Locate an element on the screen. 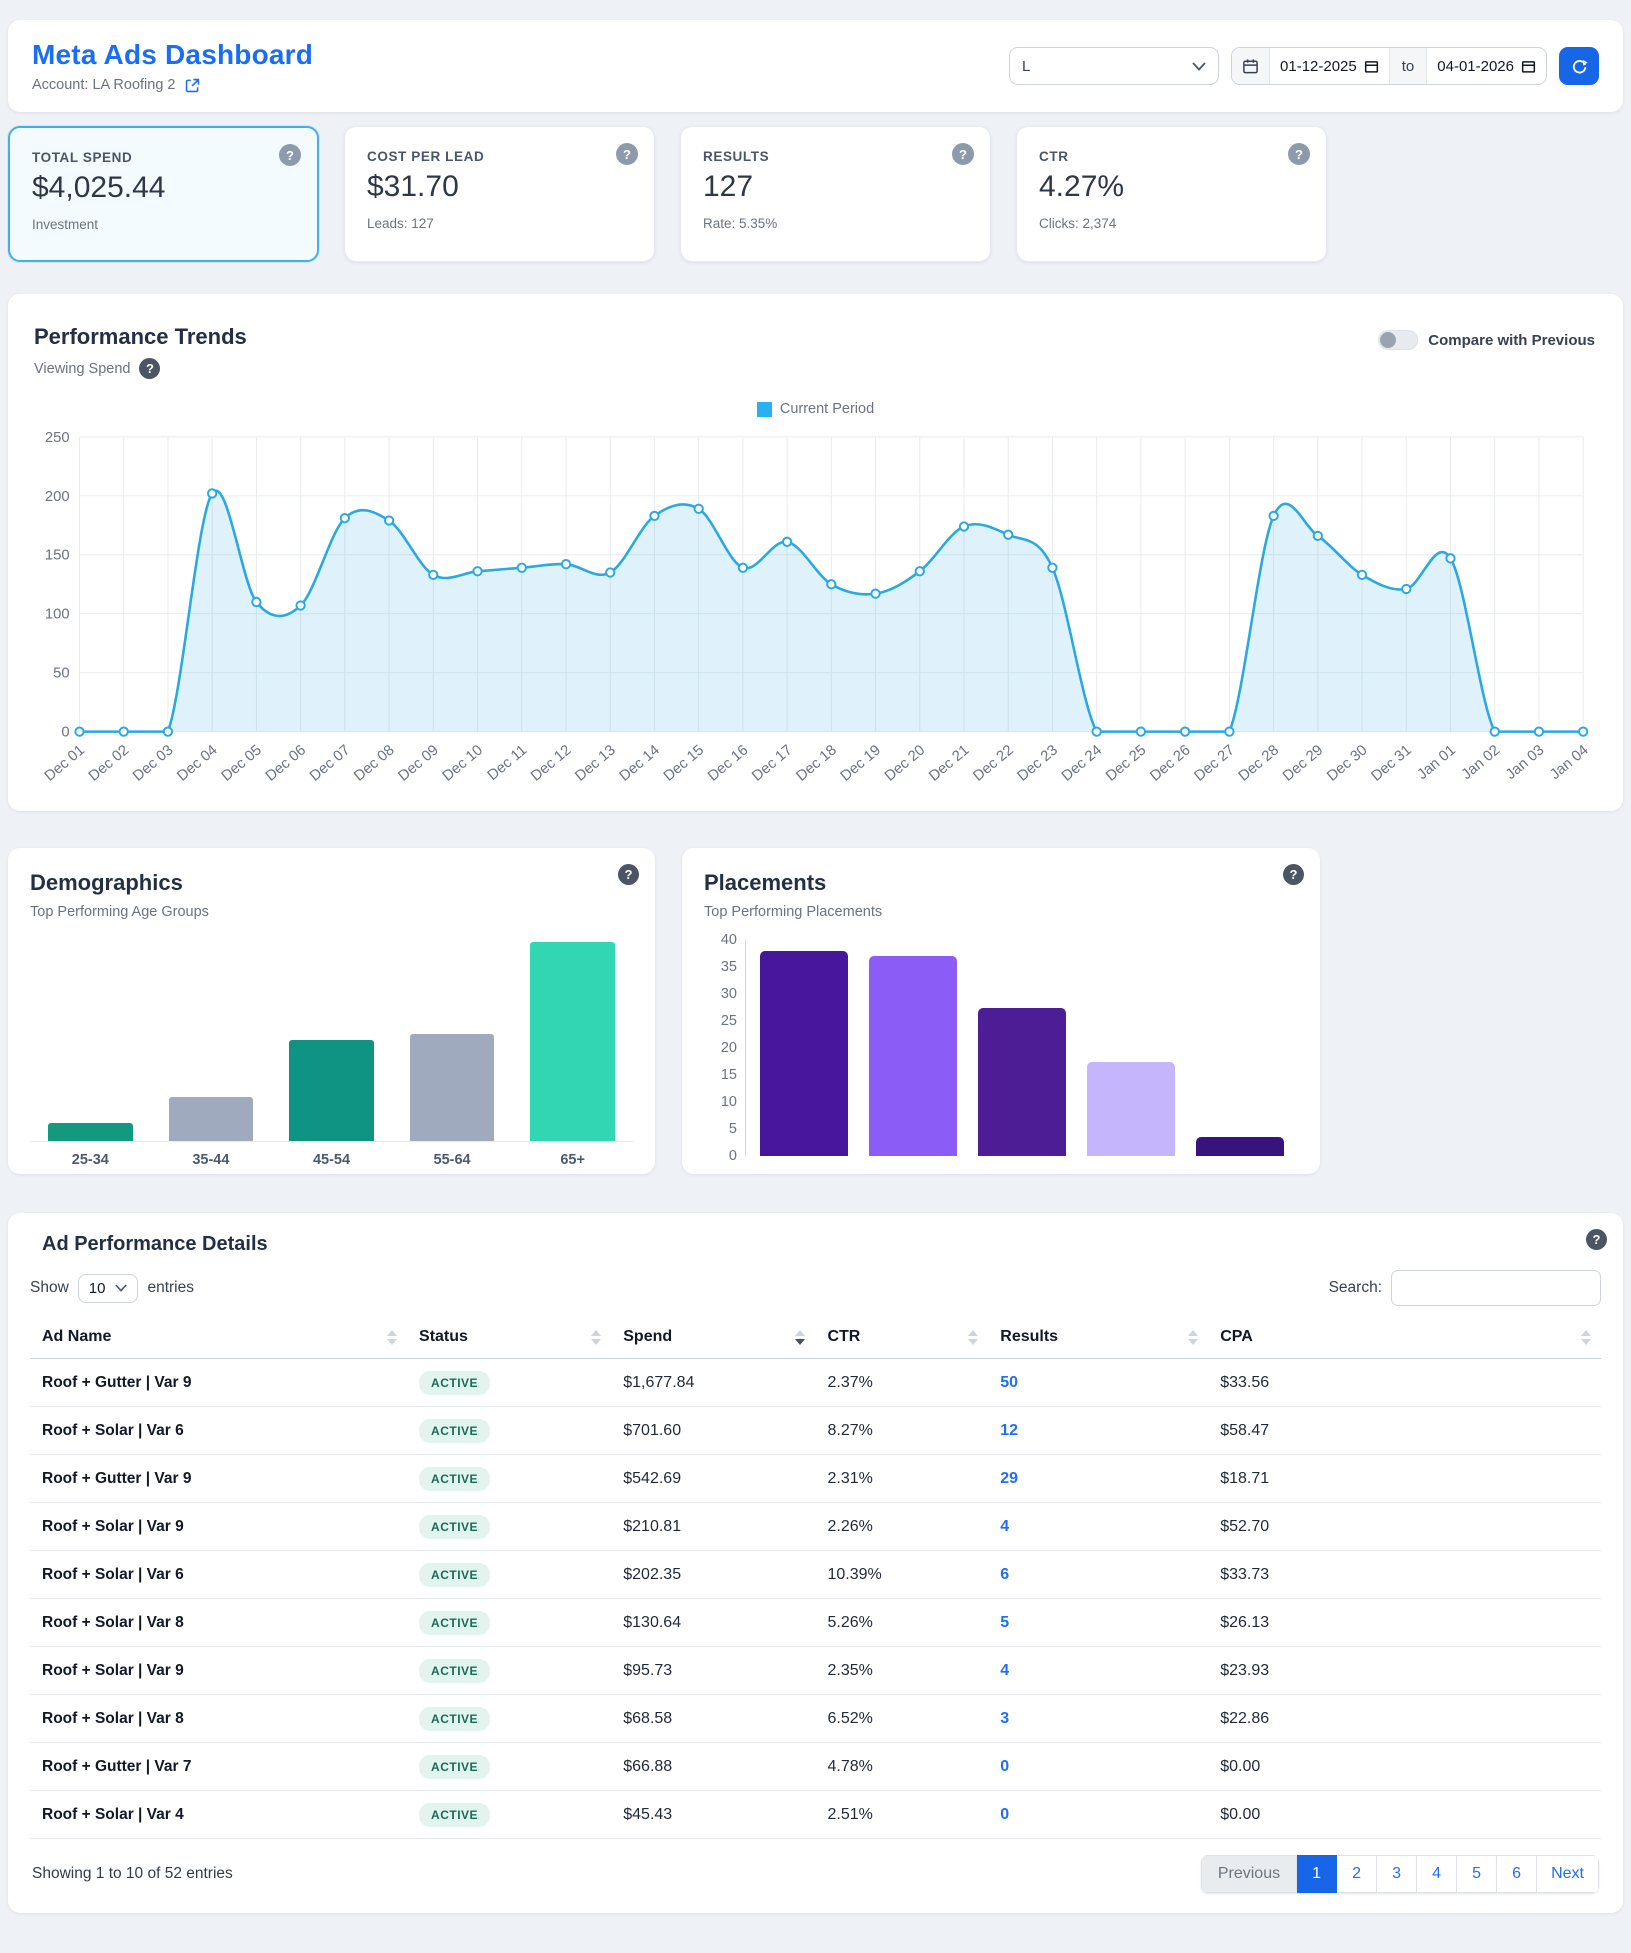 This screenshot has height=1953, width=1631. results-link: 50 is located at coordinates (1009, 1382).